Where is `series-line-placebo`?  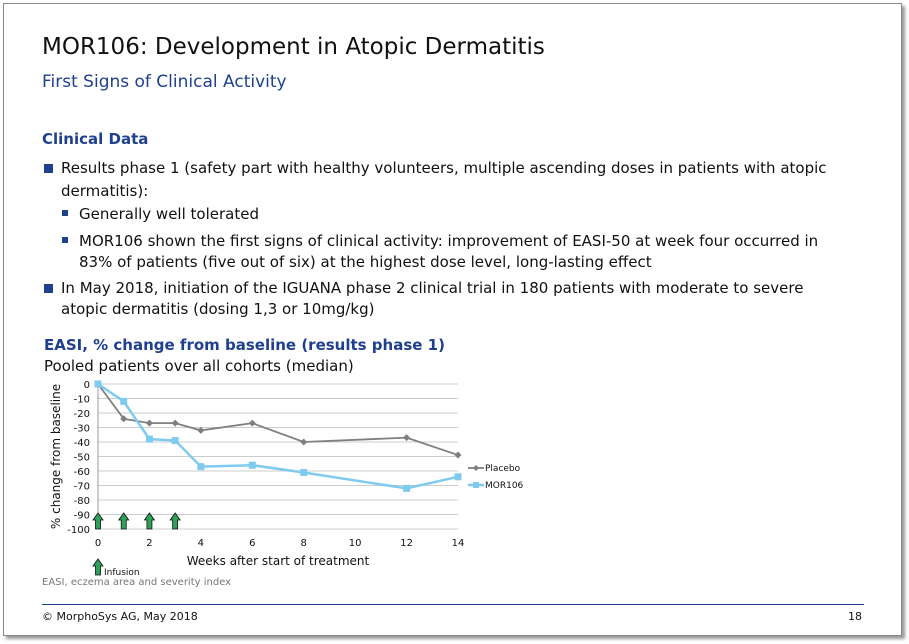 series-line-placebo is located at coordinates (278, 419).